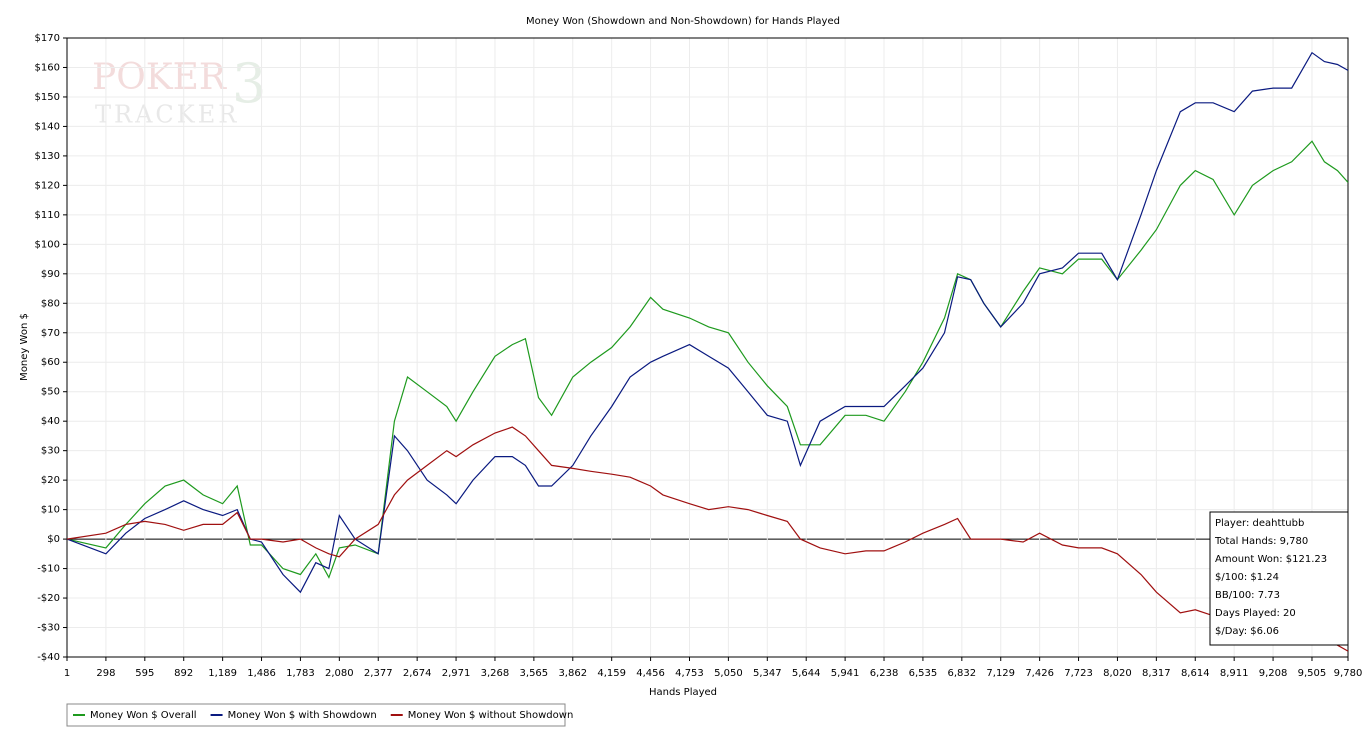  I want to click on x-tick-label: 6,535, so click(923, 673).